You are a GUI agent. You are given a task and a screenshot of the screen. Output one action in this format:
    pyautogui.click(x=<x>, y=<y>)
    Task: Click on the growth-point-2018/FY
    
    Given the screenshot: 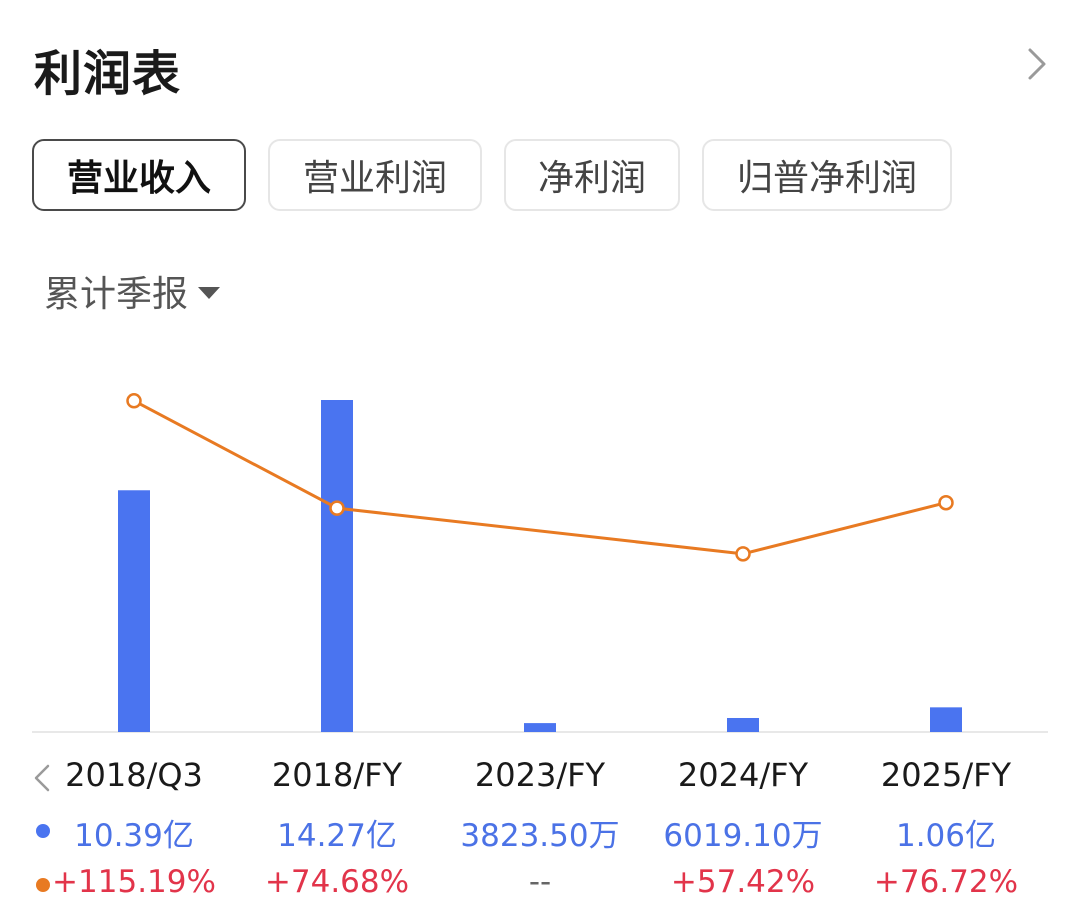 What is the action you would take?
    pyautogui.click(x=337, y=508)
    